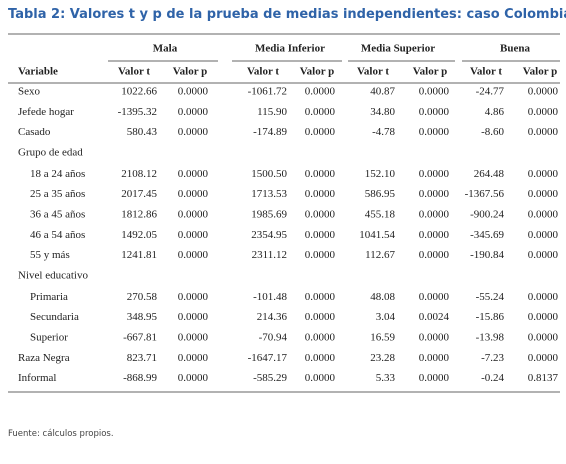 This screenshot has width=566, height=464. What do you see at coordinates (54, 317) in the screenshot?
I see `row-label: Secundaria` at bounding box center [54, 317].